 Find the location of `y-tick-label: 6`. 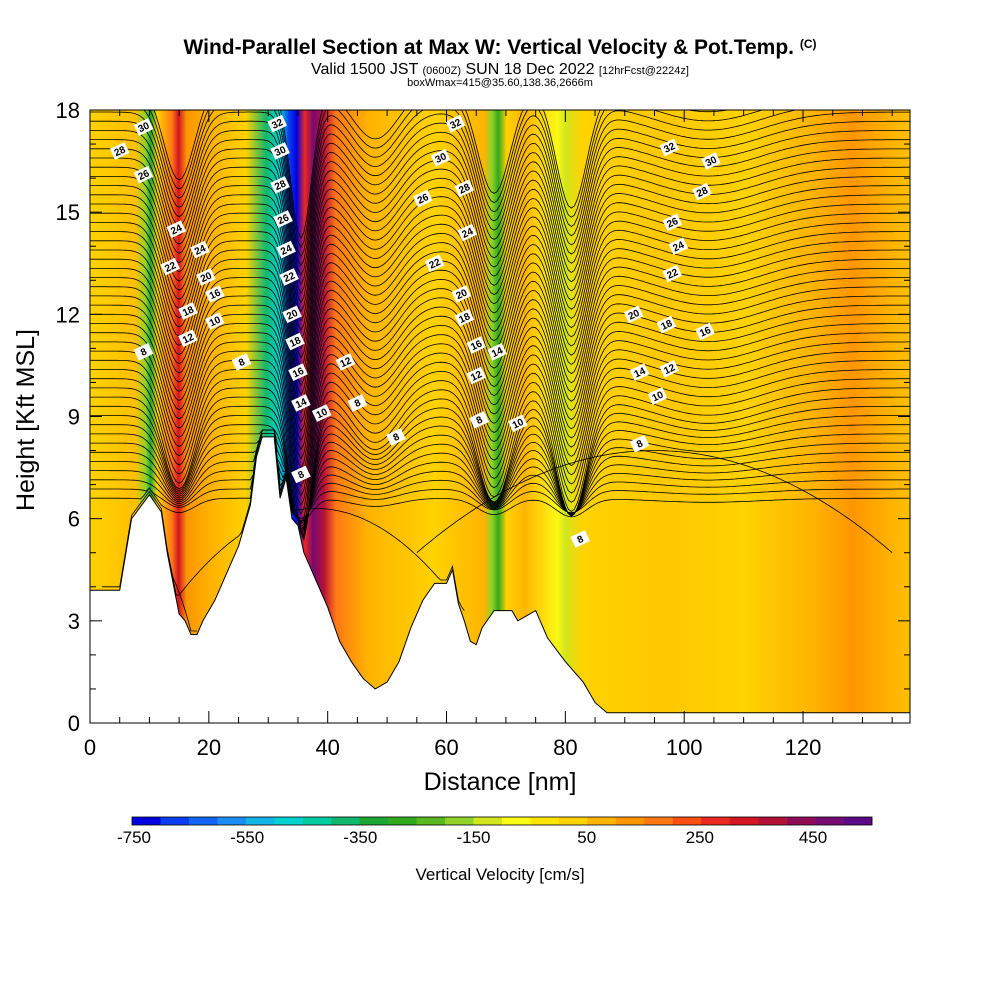

y-tick-label: 6 is located at coordinates (74, 519).